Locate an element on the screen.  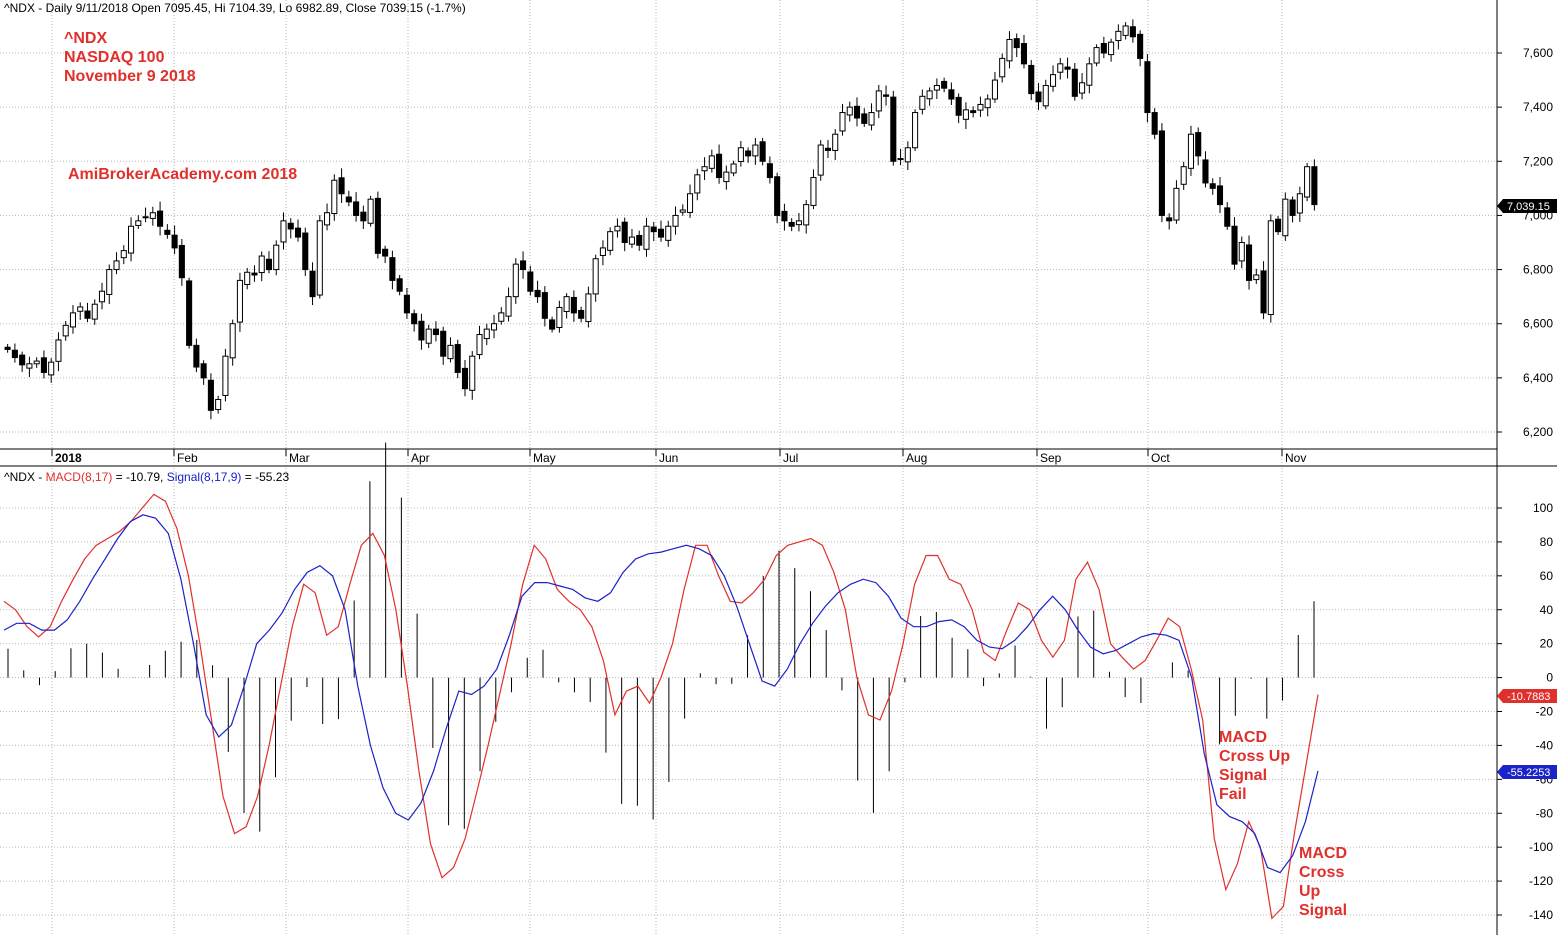
price-y-tick-label: 6,600 is located at coordinates (1538, 324).